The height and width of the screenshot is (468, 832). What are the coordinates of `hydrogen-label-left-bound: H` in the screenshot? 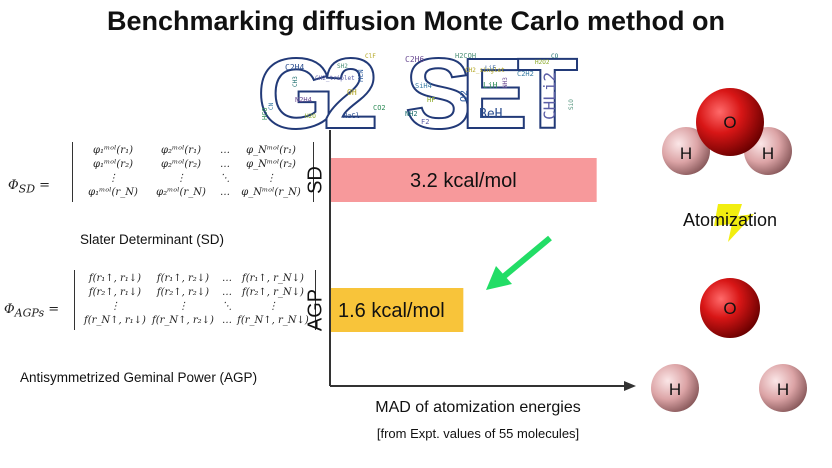 It's located at (686, 153).